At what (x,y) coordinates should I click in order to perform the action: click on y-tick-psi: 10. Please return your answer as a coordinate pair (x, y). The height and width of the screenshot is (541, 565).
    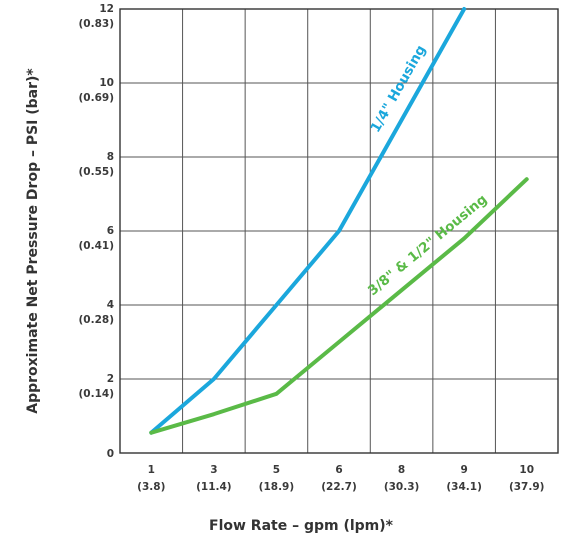
    Looking at the image, I should click on (106, 83).